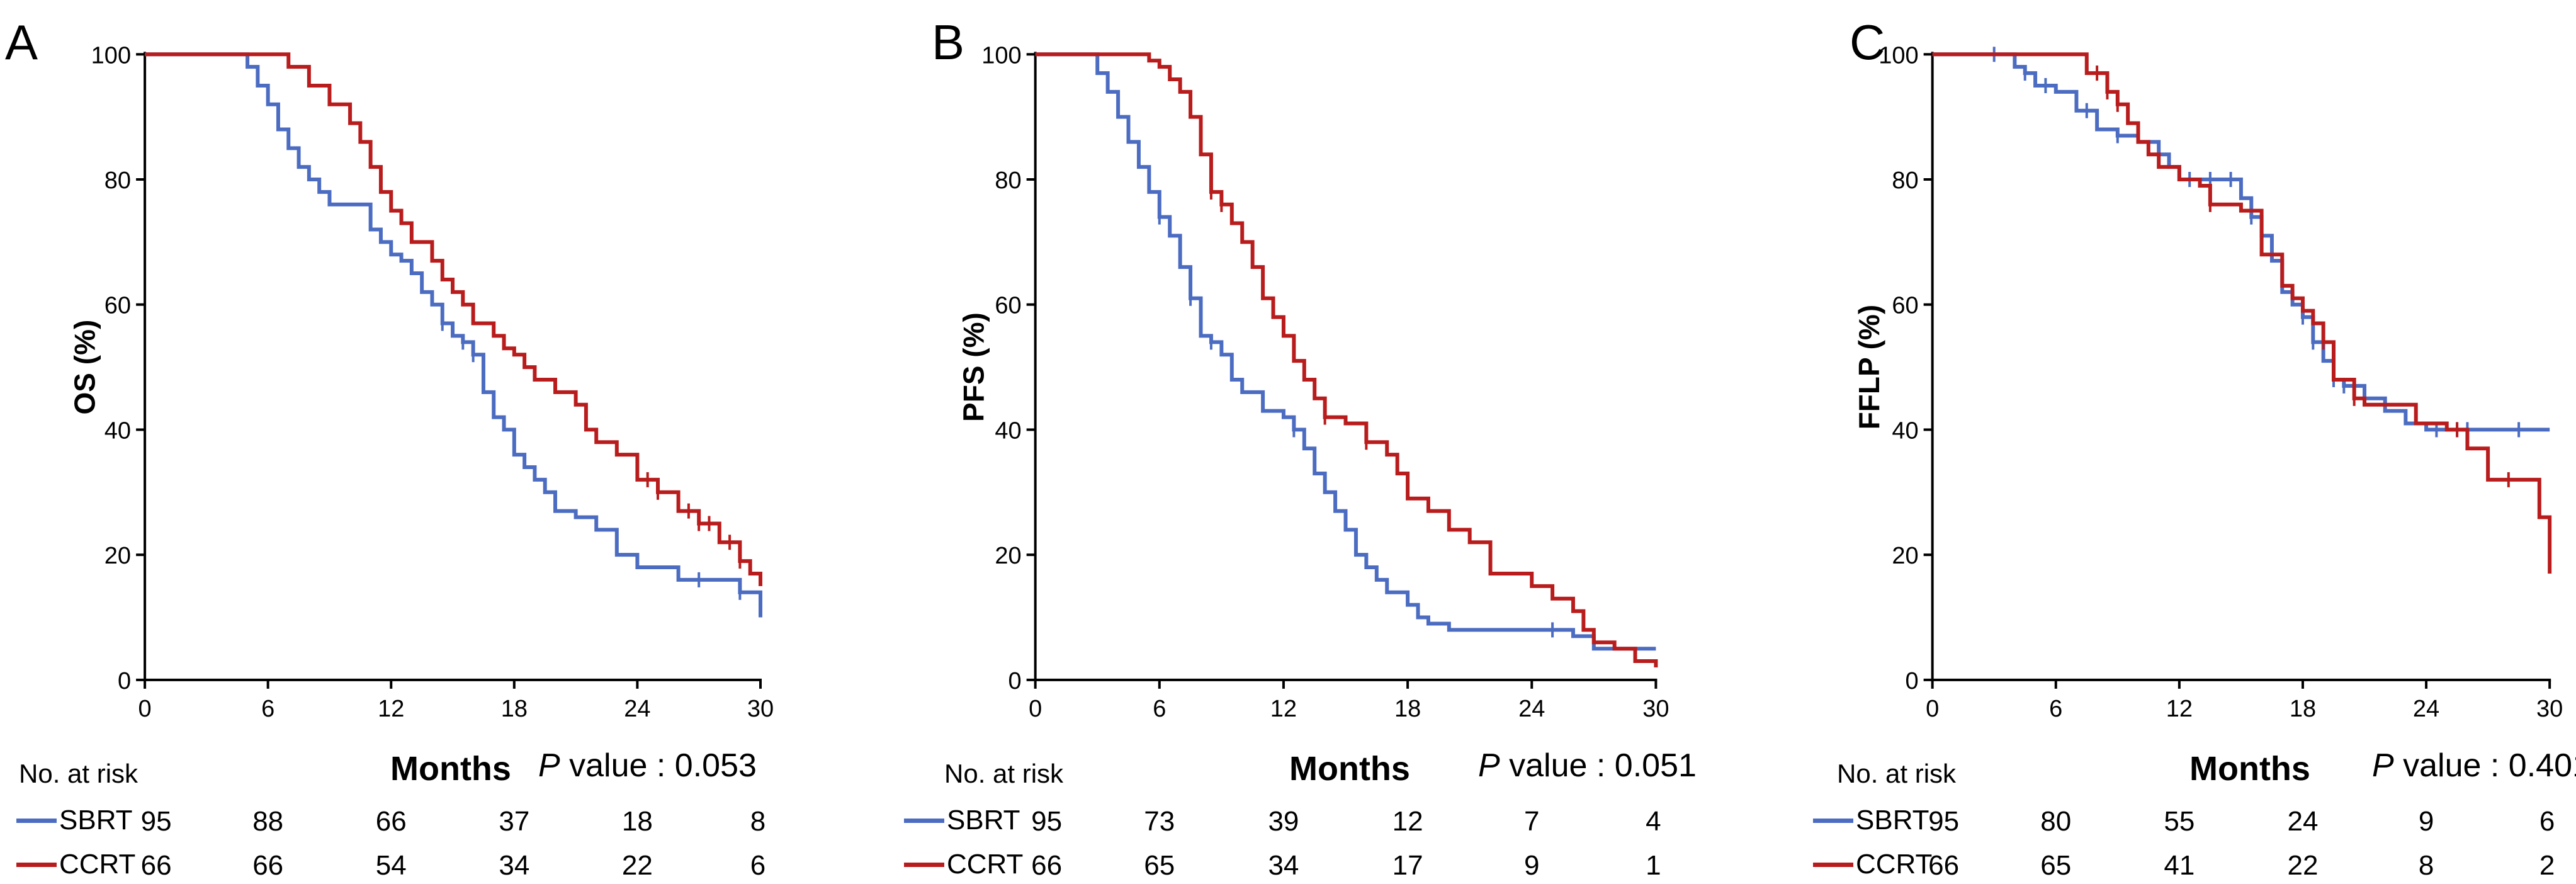  What do you see at coordinates (2547, 821) in the screenshot?
I see `risk-value-sbrt: 6` at bounding box center [2547, 821].